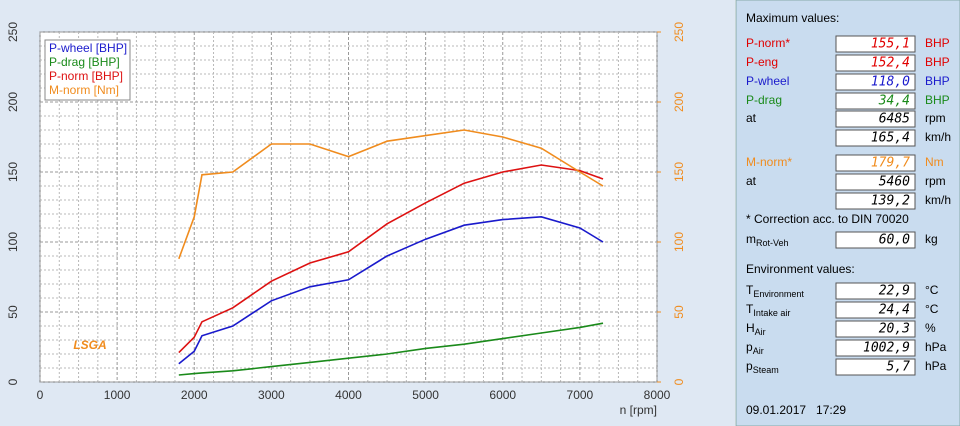 This screenshot has width=960, height=426. What do you see at coordinates (425, 395) in the screenshot?
I see `x-tick-label: 5000` at bounding box center [425, 395].